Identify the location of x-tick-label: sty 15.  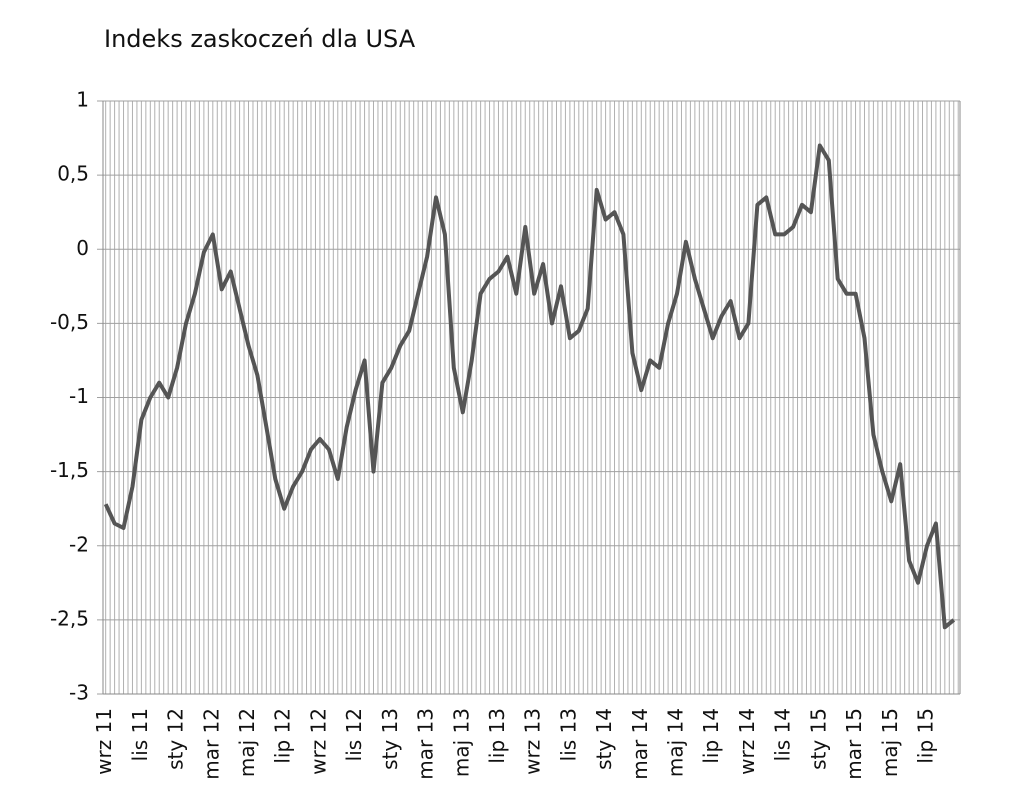
(818, 739).